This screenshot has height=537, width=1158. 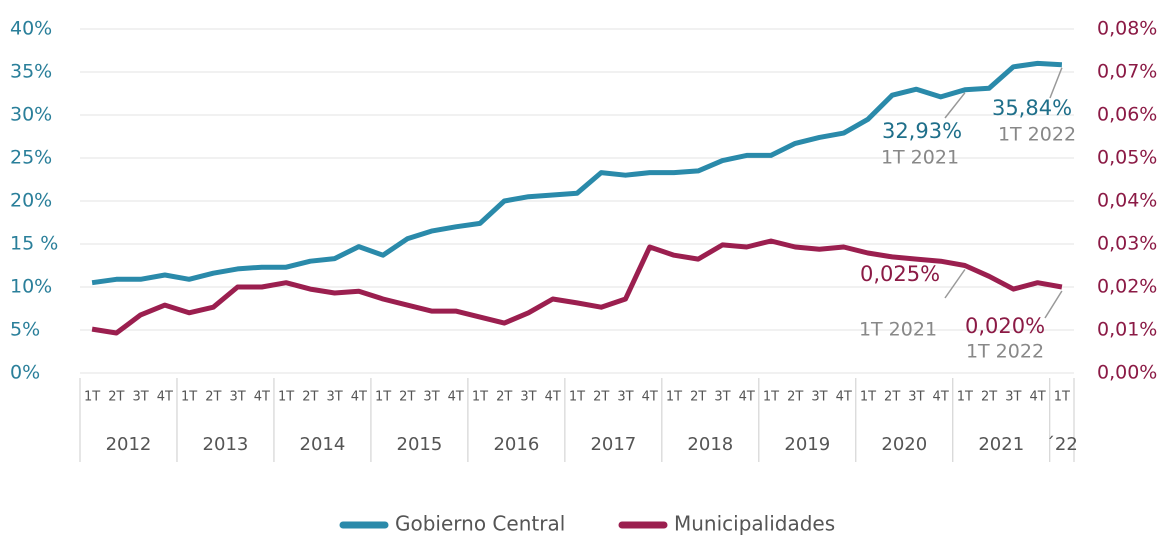 What do you see at coordinates (1127, 201) in the screenshot?
I see `y2-tick-label: 0,04%` at bounding box center [1127, 201].